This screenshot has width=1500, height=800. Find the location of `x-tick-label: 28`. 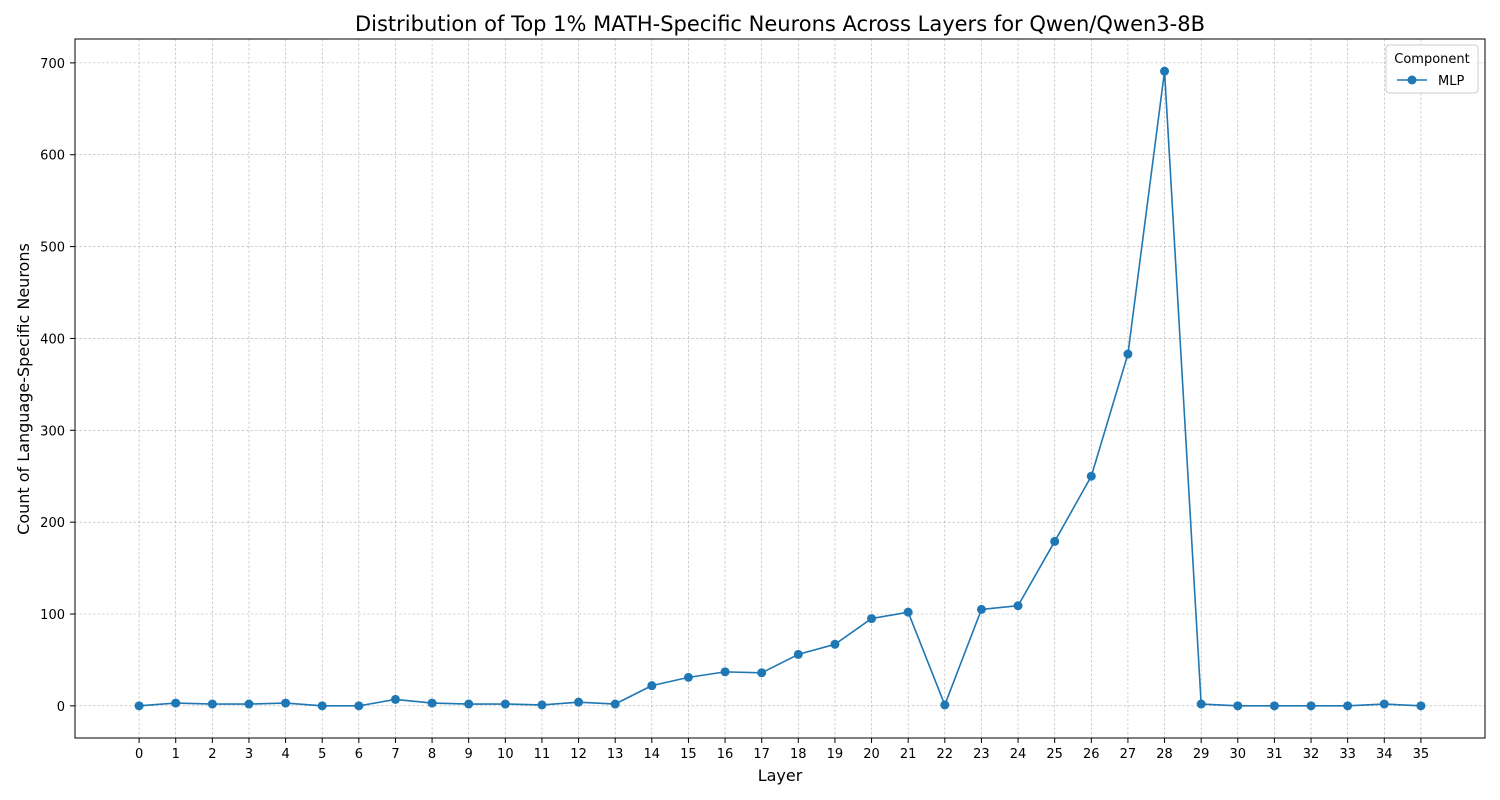

x-tick-label: 28 is located at coordinates (1164, 754).